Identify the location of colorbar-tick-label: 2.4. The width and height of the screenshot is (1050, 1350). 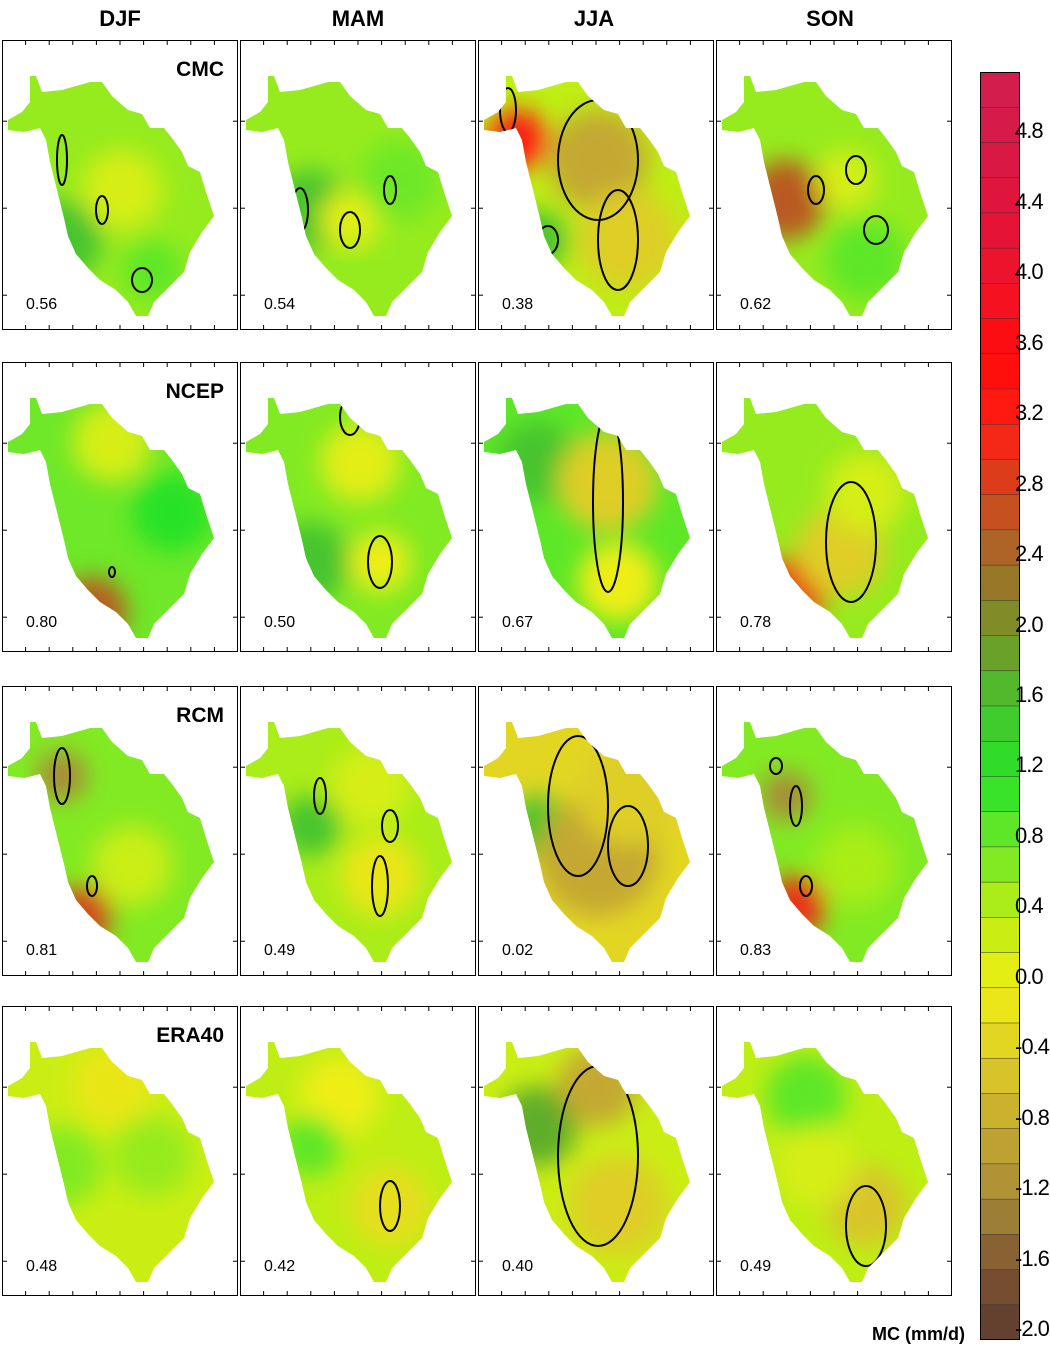
(1029, 554).